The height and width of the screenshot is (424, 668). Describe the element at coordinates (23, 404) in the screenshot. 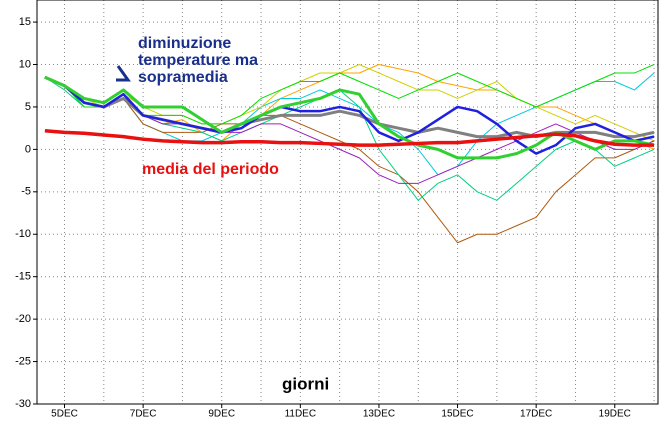

I see `y-tick-label: -30` at that location.